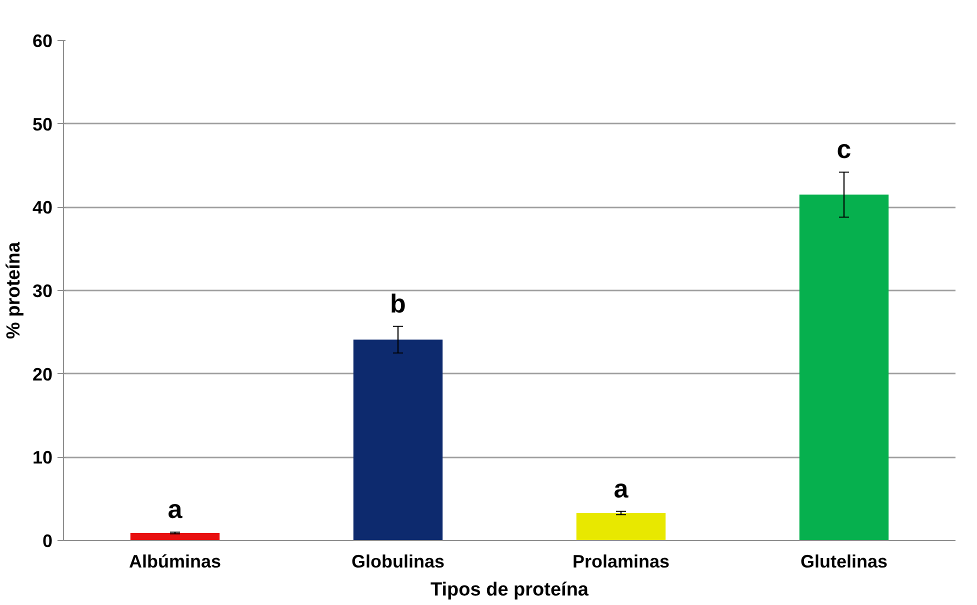 Image resolution: width=977 pixels, height=605 pixels. I want to click on x-tick-label: Glutelinas, so click(844, 562).